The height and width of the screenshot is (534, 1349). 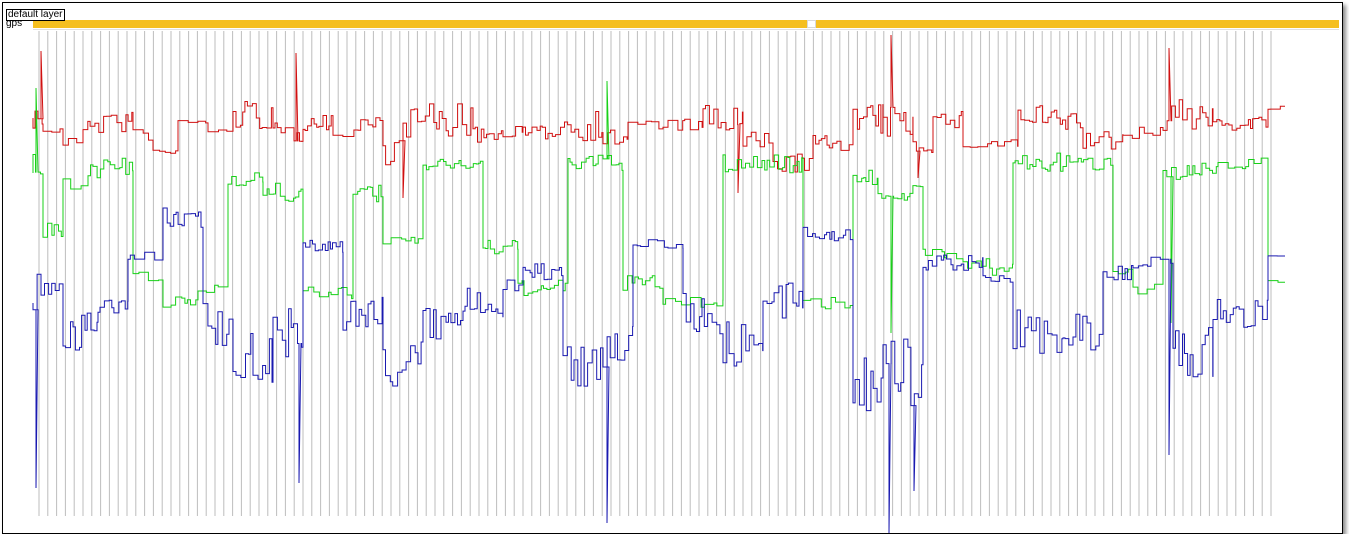 What do you see at coordinates (36, 15) in the screenshot?
I see `layer-label: default layer` at bounding box center [36, 15].